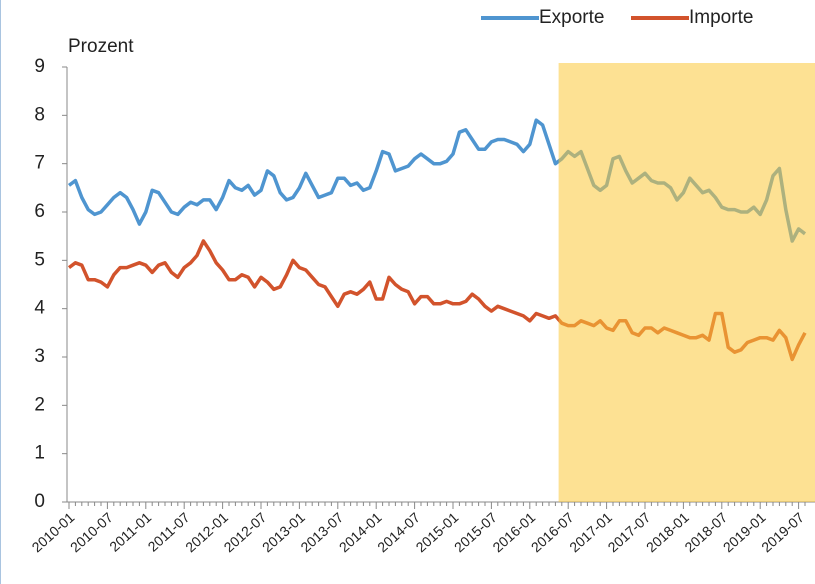  Describe the element at coordinates (39, 404) in the screenshot. I see `y-tick-label: 2` at that location.